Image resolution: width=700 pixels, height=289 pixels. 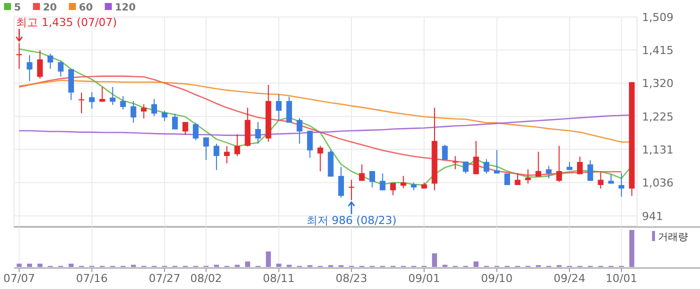 I want to click on x-tick-label: 08/11, so click(x=278, y=278).